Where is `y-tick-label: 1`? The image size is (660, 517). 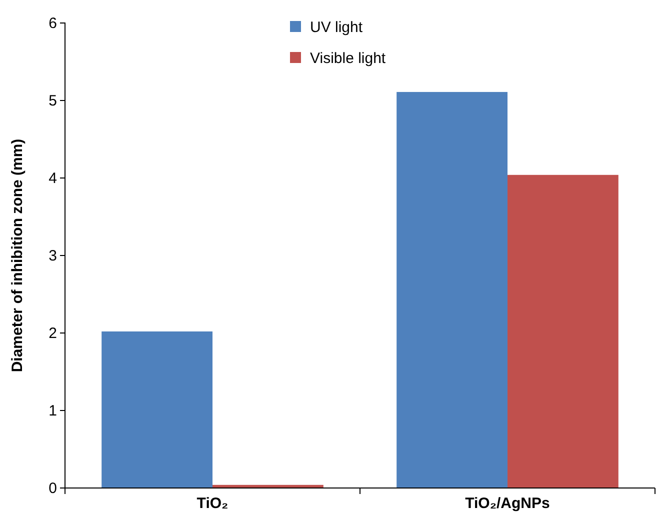
y-tick-label: 1 is located at coordinates (52, 411).